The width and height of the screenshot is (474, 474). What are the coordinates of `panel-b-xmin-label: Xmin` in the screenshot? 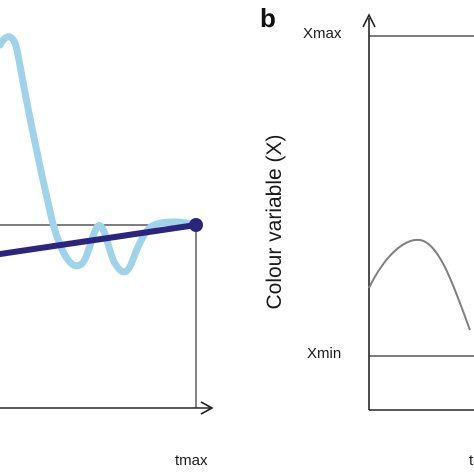 It's located at (324, 353).